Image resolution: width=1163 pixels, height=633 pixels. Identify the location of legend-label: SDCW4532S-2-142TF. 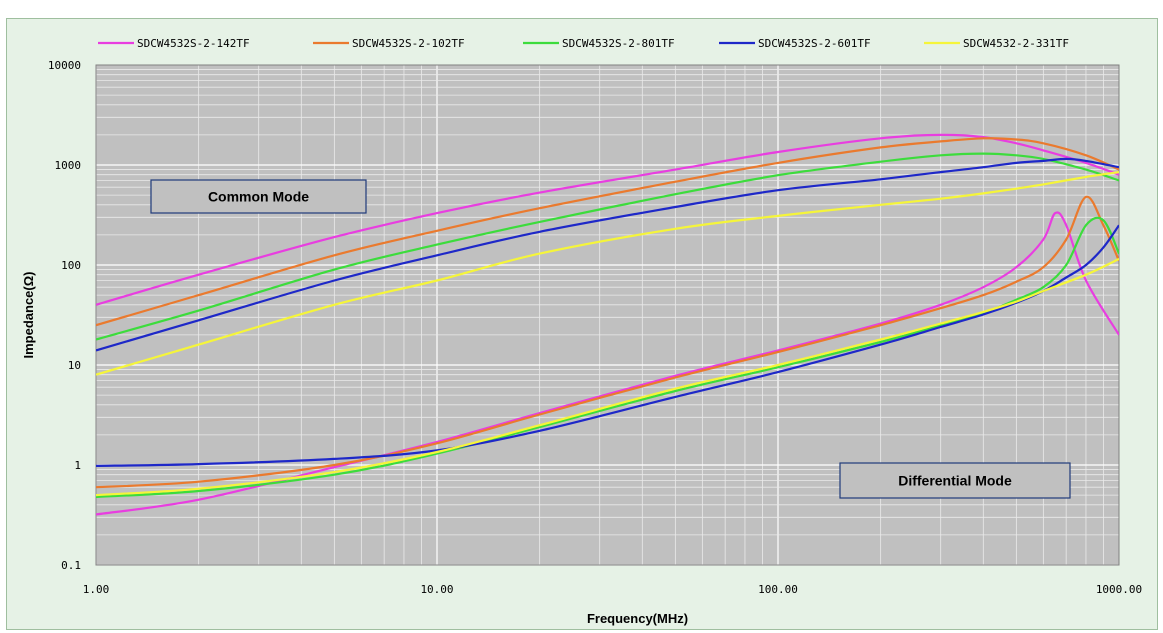
(193, 43).